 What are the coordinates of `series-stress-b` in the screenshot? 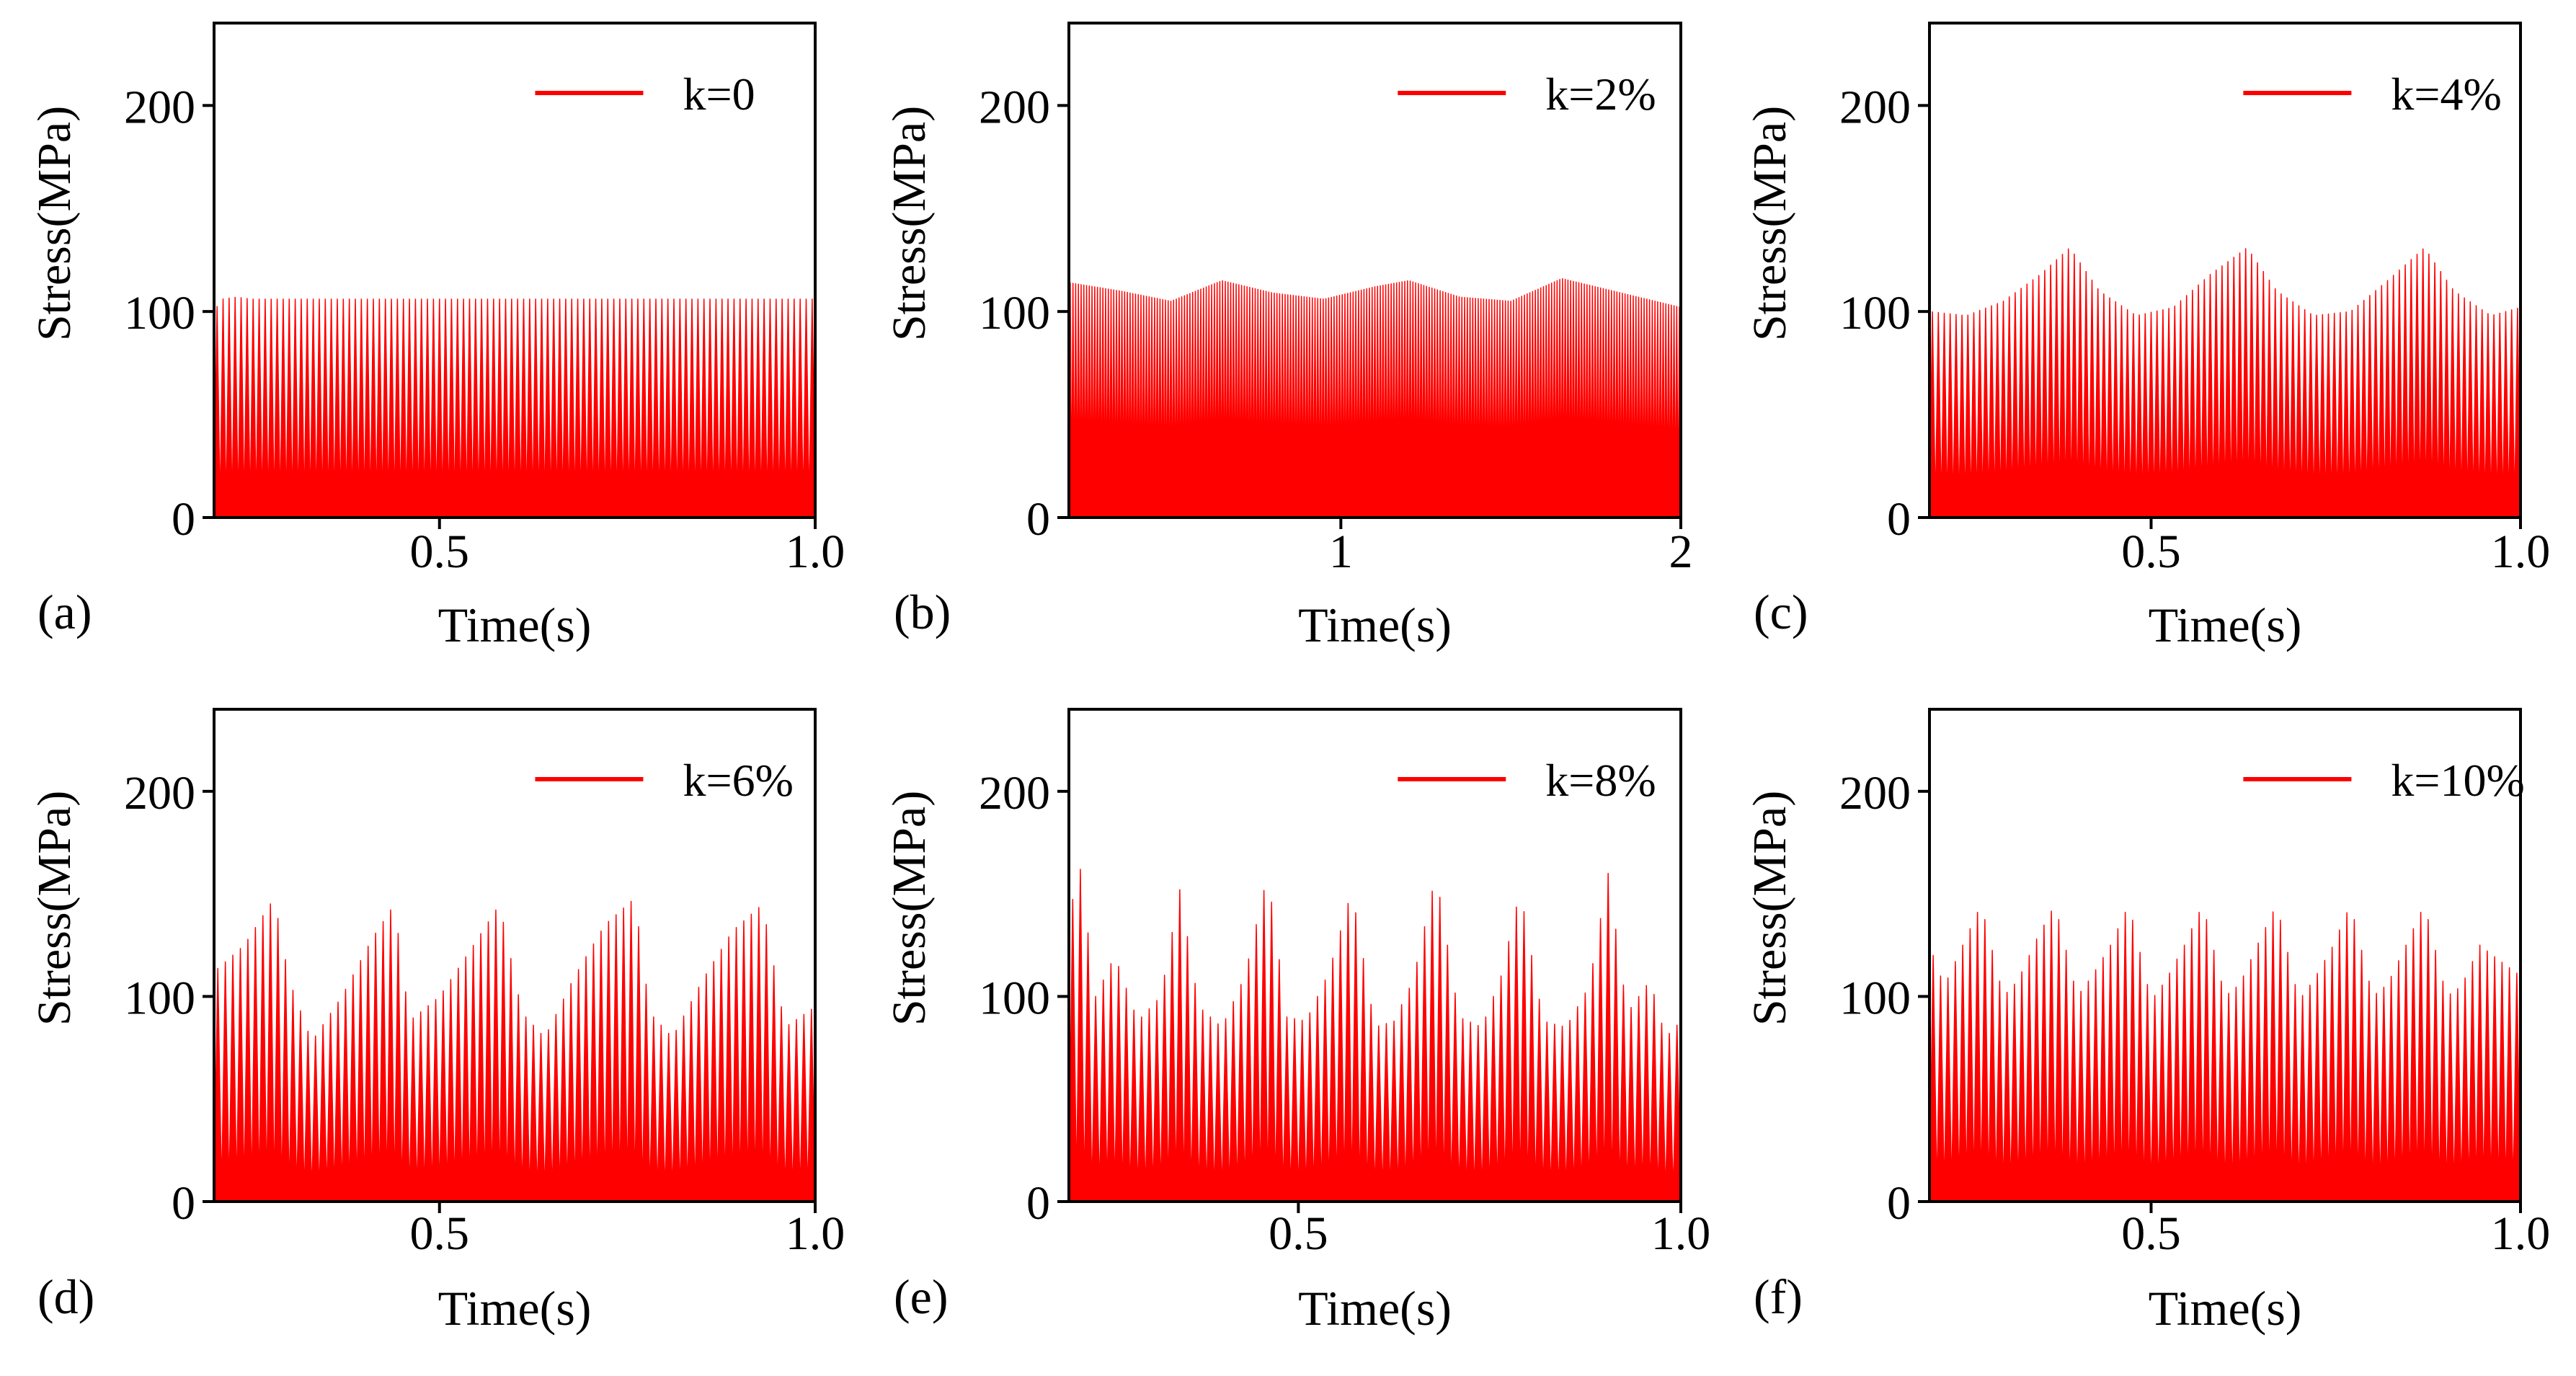 It's located at (1375, 398).